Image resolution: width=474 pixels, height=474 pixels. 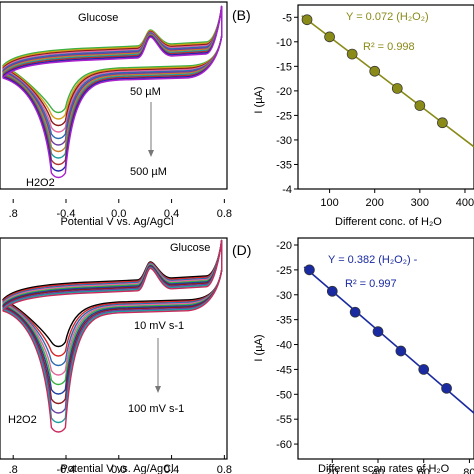 I want to click on panel-d-y-axis-label: I (µA), so click(x=259, y=347).